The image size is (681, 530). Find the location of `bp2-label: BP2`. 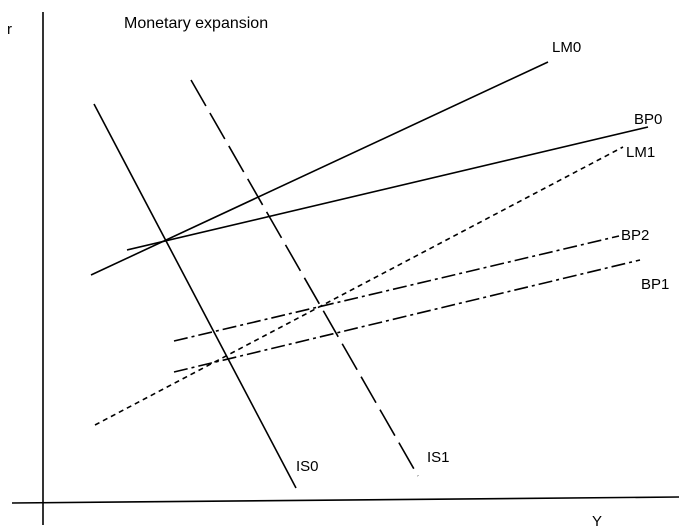

bp2-label: BP2 is located at coordinates (635, 235).